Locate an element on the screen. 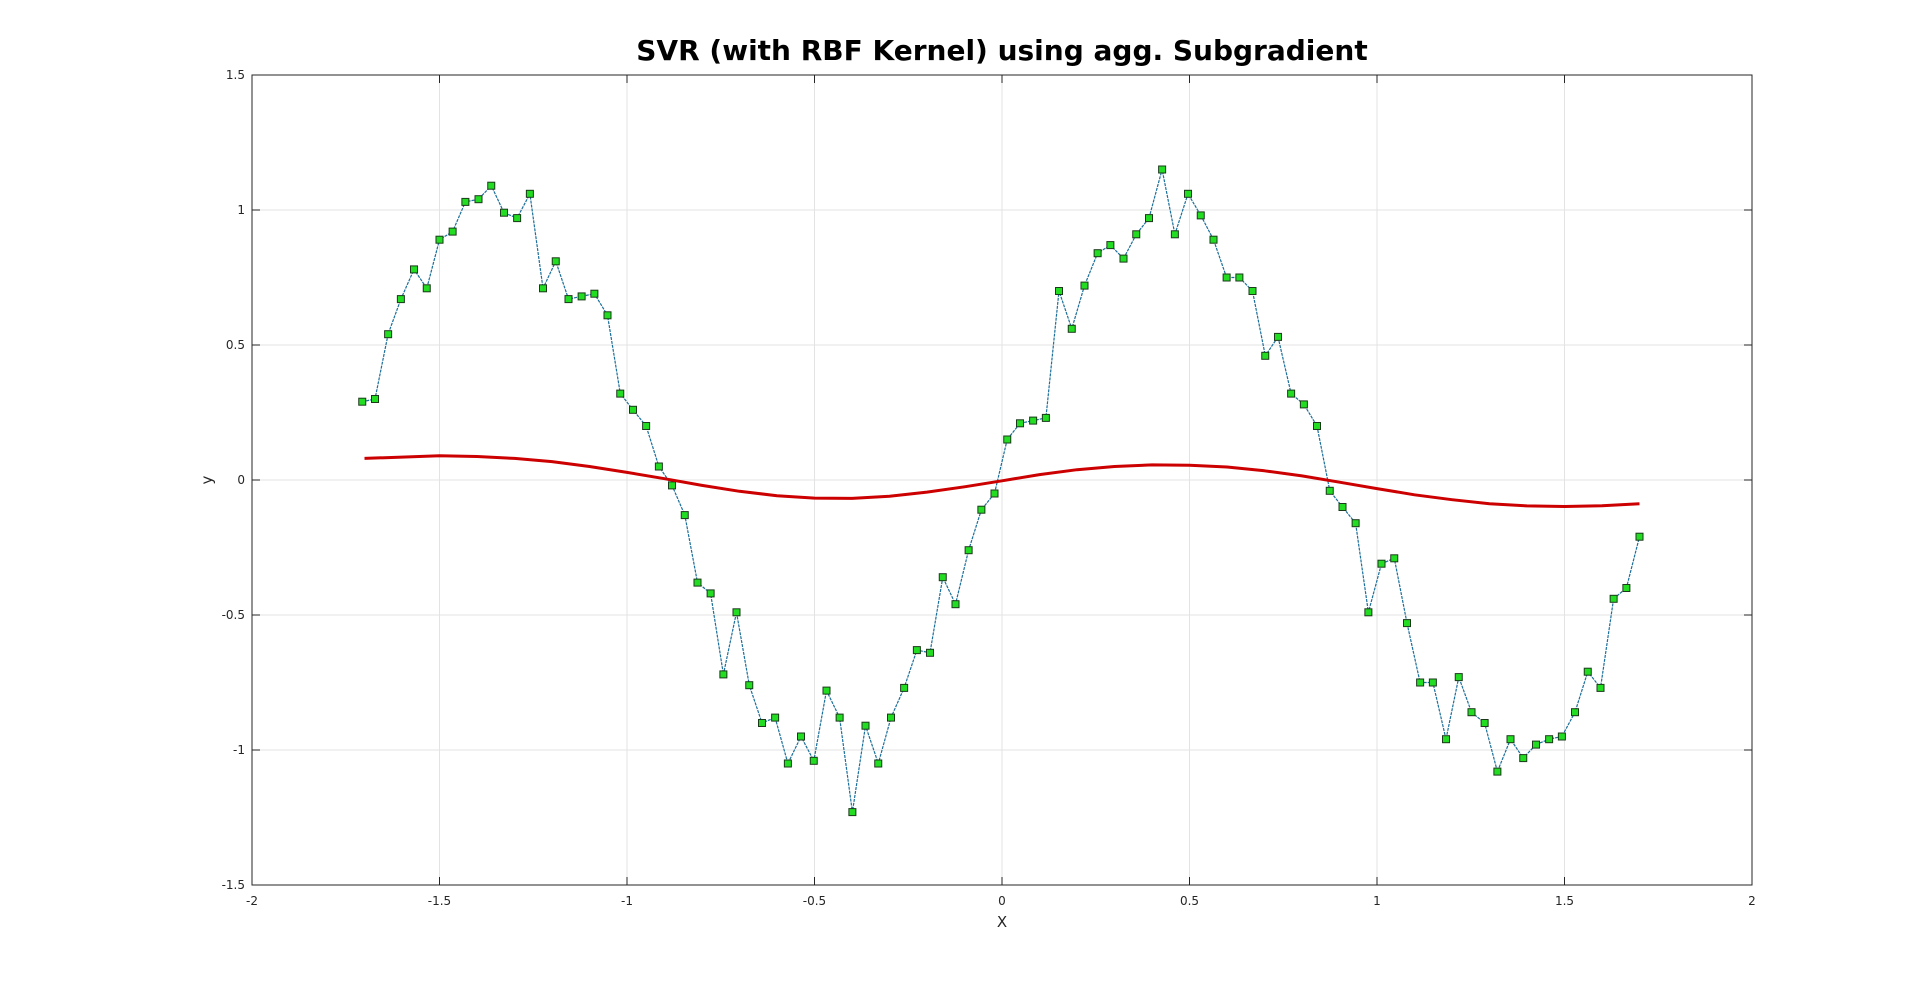 The image size is (1920, 986). x-tick-label: -1 is located at coordinates (627, 901).